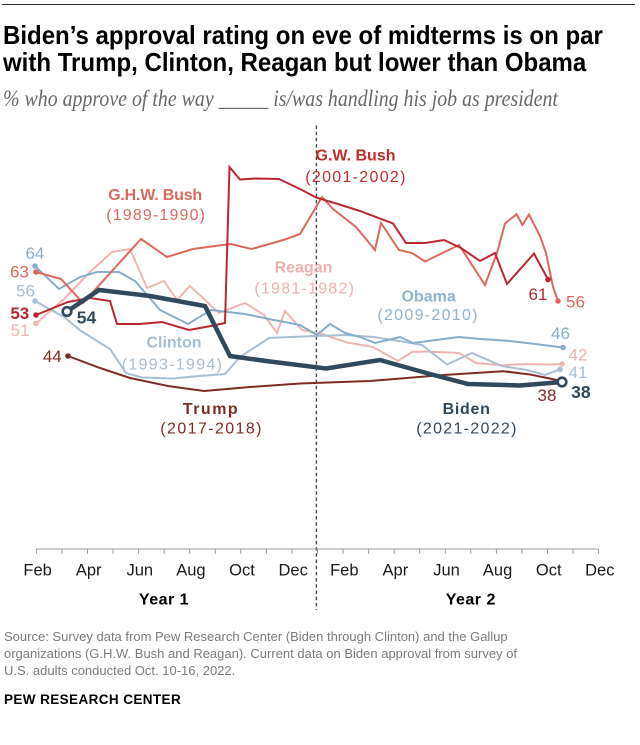  Describe the element at coordinates (304, 288) in the screenshot. I see `svg-text: (1981-1982)` at that location.